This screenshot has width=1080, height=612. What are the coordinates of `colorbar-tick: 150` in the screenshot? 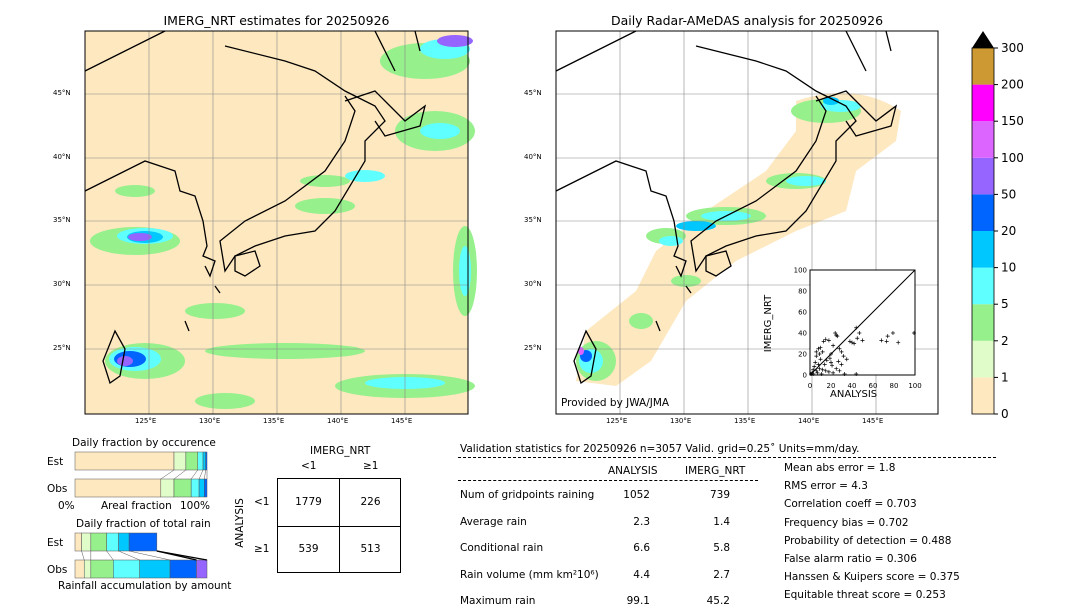 It's located at (1012, 121).